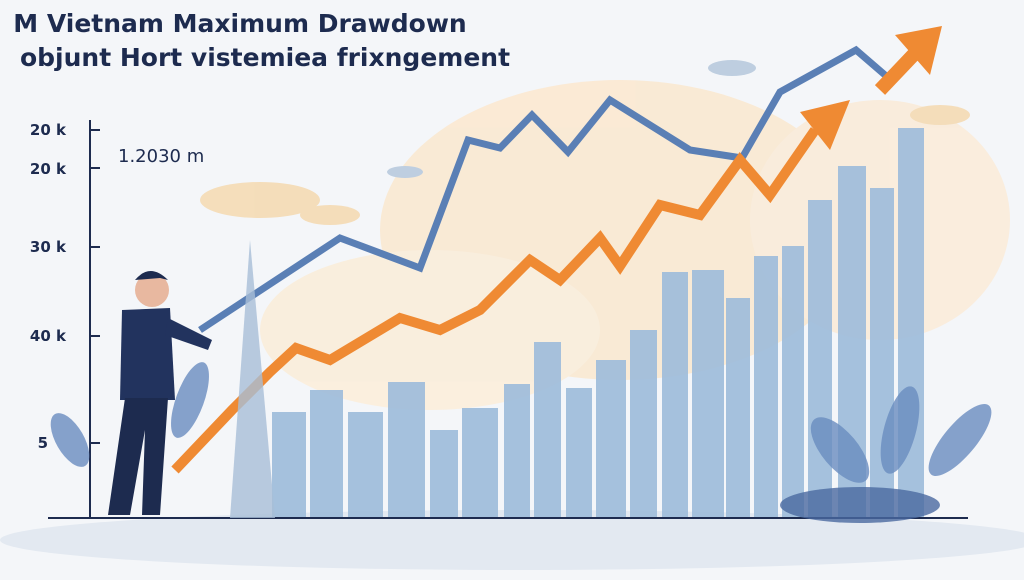 This screenshot has width=1024, height=580. Describe the element at coordinates (512, 540) in the screenshot. I see `hill` at that location.